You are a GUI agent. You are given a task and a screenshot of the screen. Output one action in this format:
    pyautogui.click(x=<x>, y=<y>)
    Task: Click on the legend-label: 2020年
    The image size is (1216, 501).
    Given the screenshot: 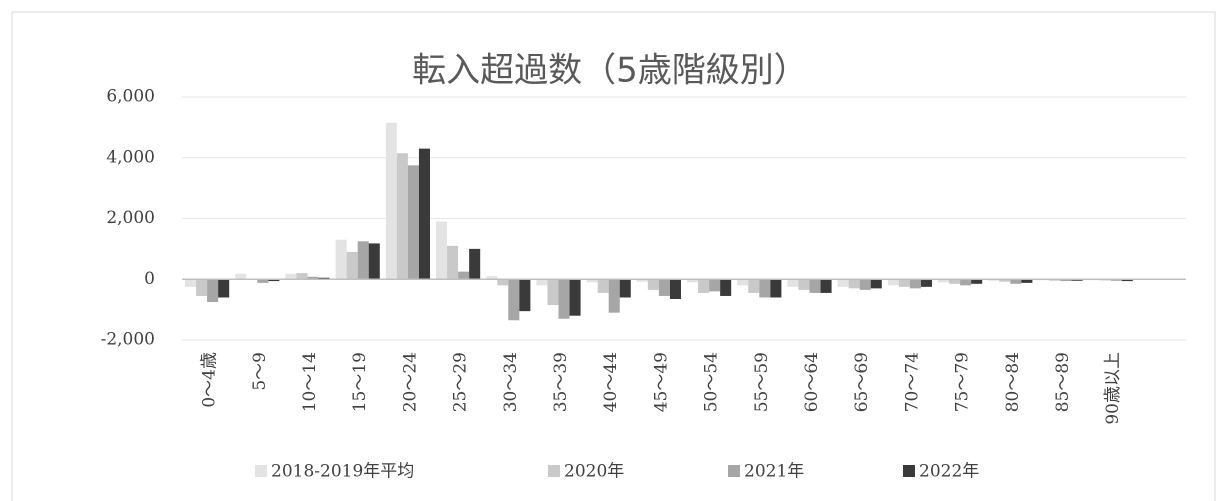 What is the action you would take?
    pyautogui.click(x=594, y=472)
    